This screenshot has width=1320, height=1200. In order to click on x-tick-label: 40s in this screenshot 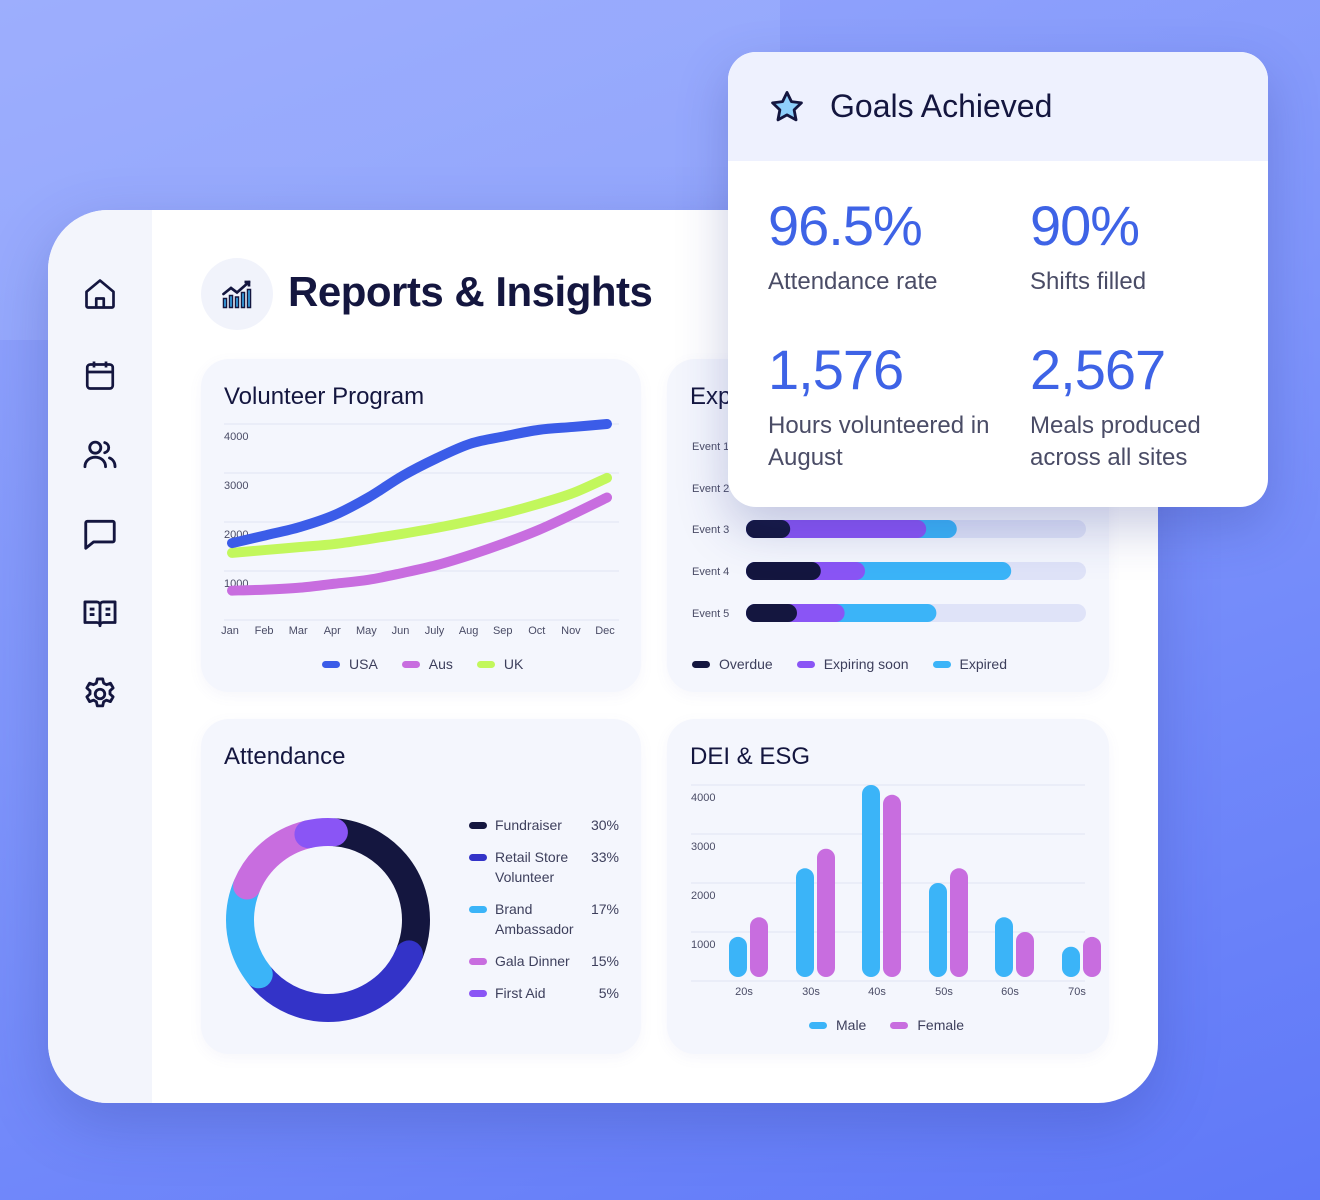, I will do `click(877, 992)`.